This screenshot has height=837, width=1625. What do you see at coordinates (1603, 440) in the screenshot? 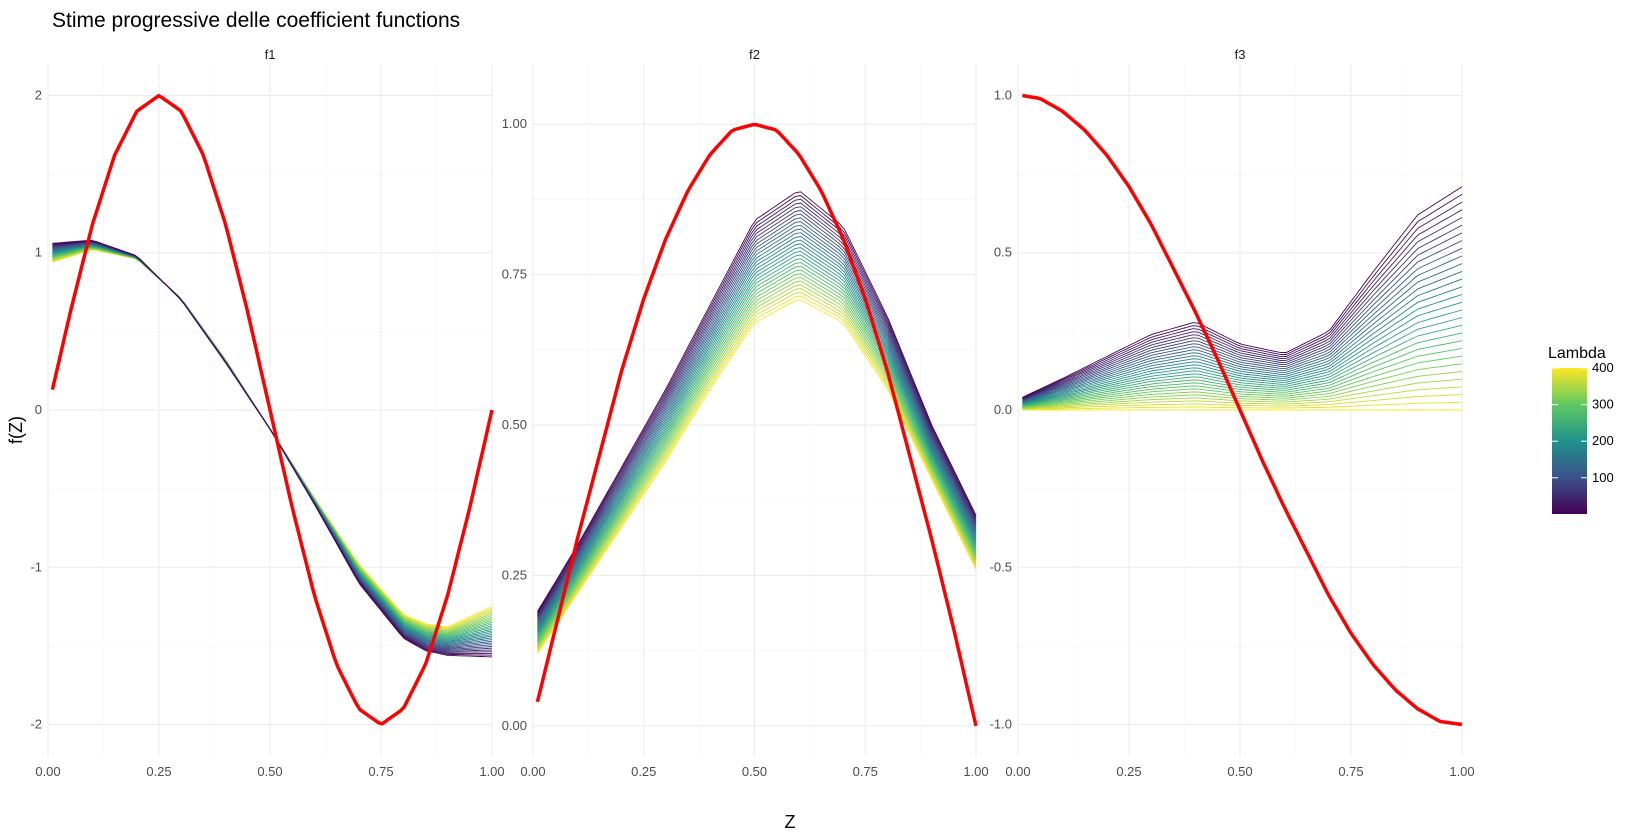
I see `legend-tick-label: 200` at bounding box center [1603, 440].